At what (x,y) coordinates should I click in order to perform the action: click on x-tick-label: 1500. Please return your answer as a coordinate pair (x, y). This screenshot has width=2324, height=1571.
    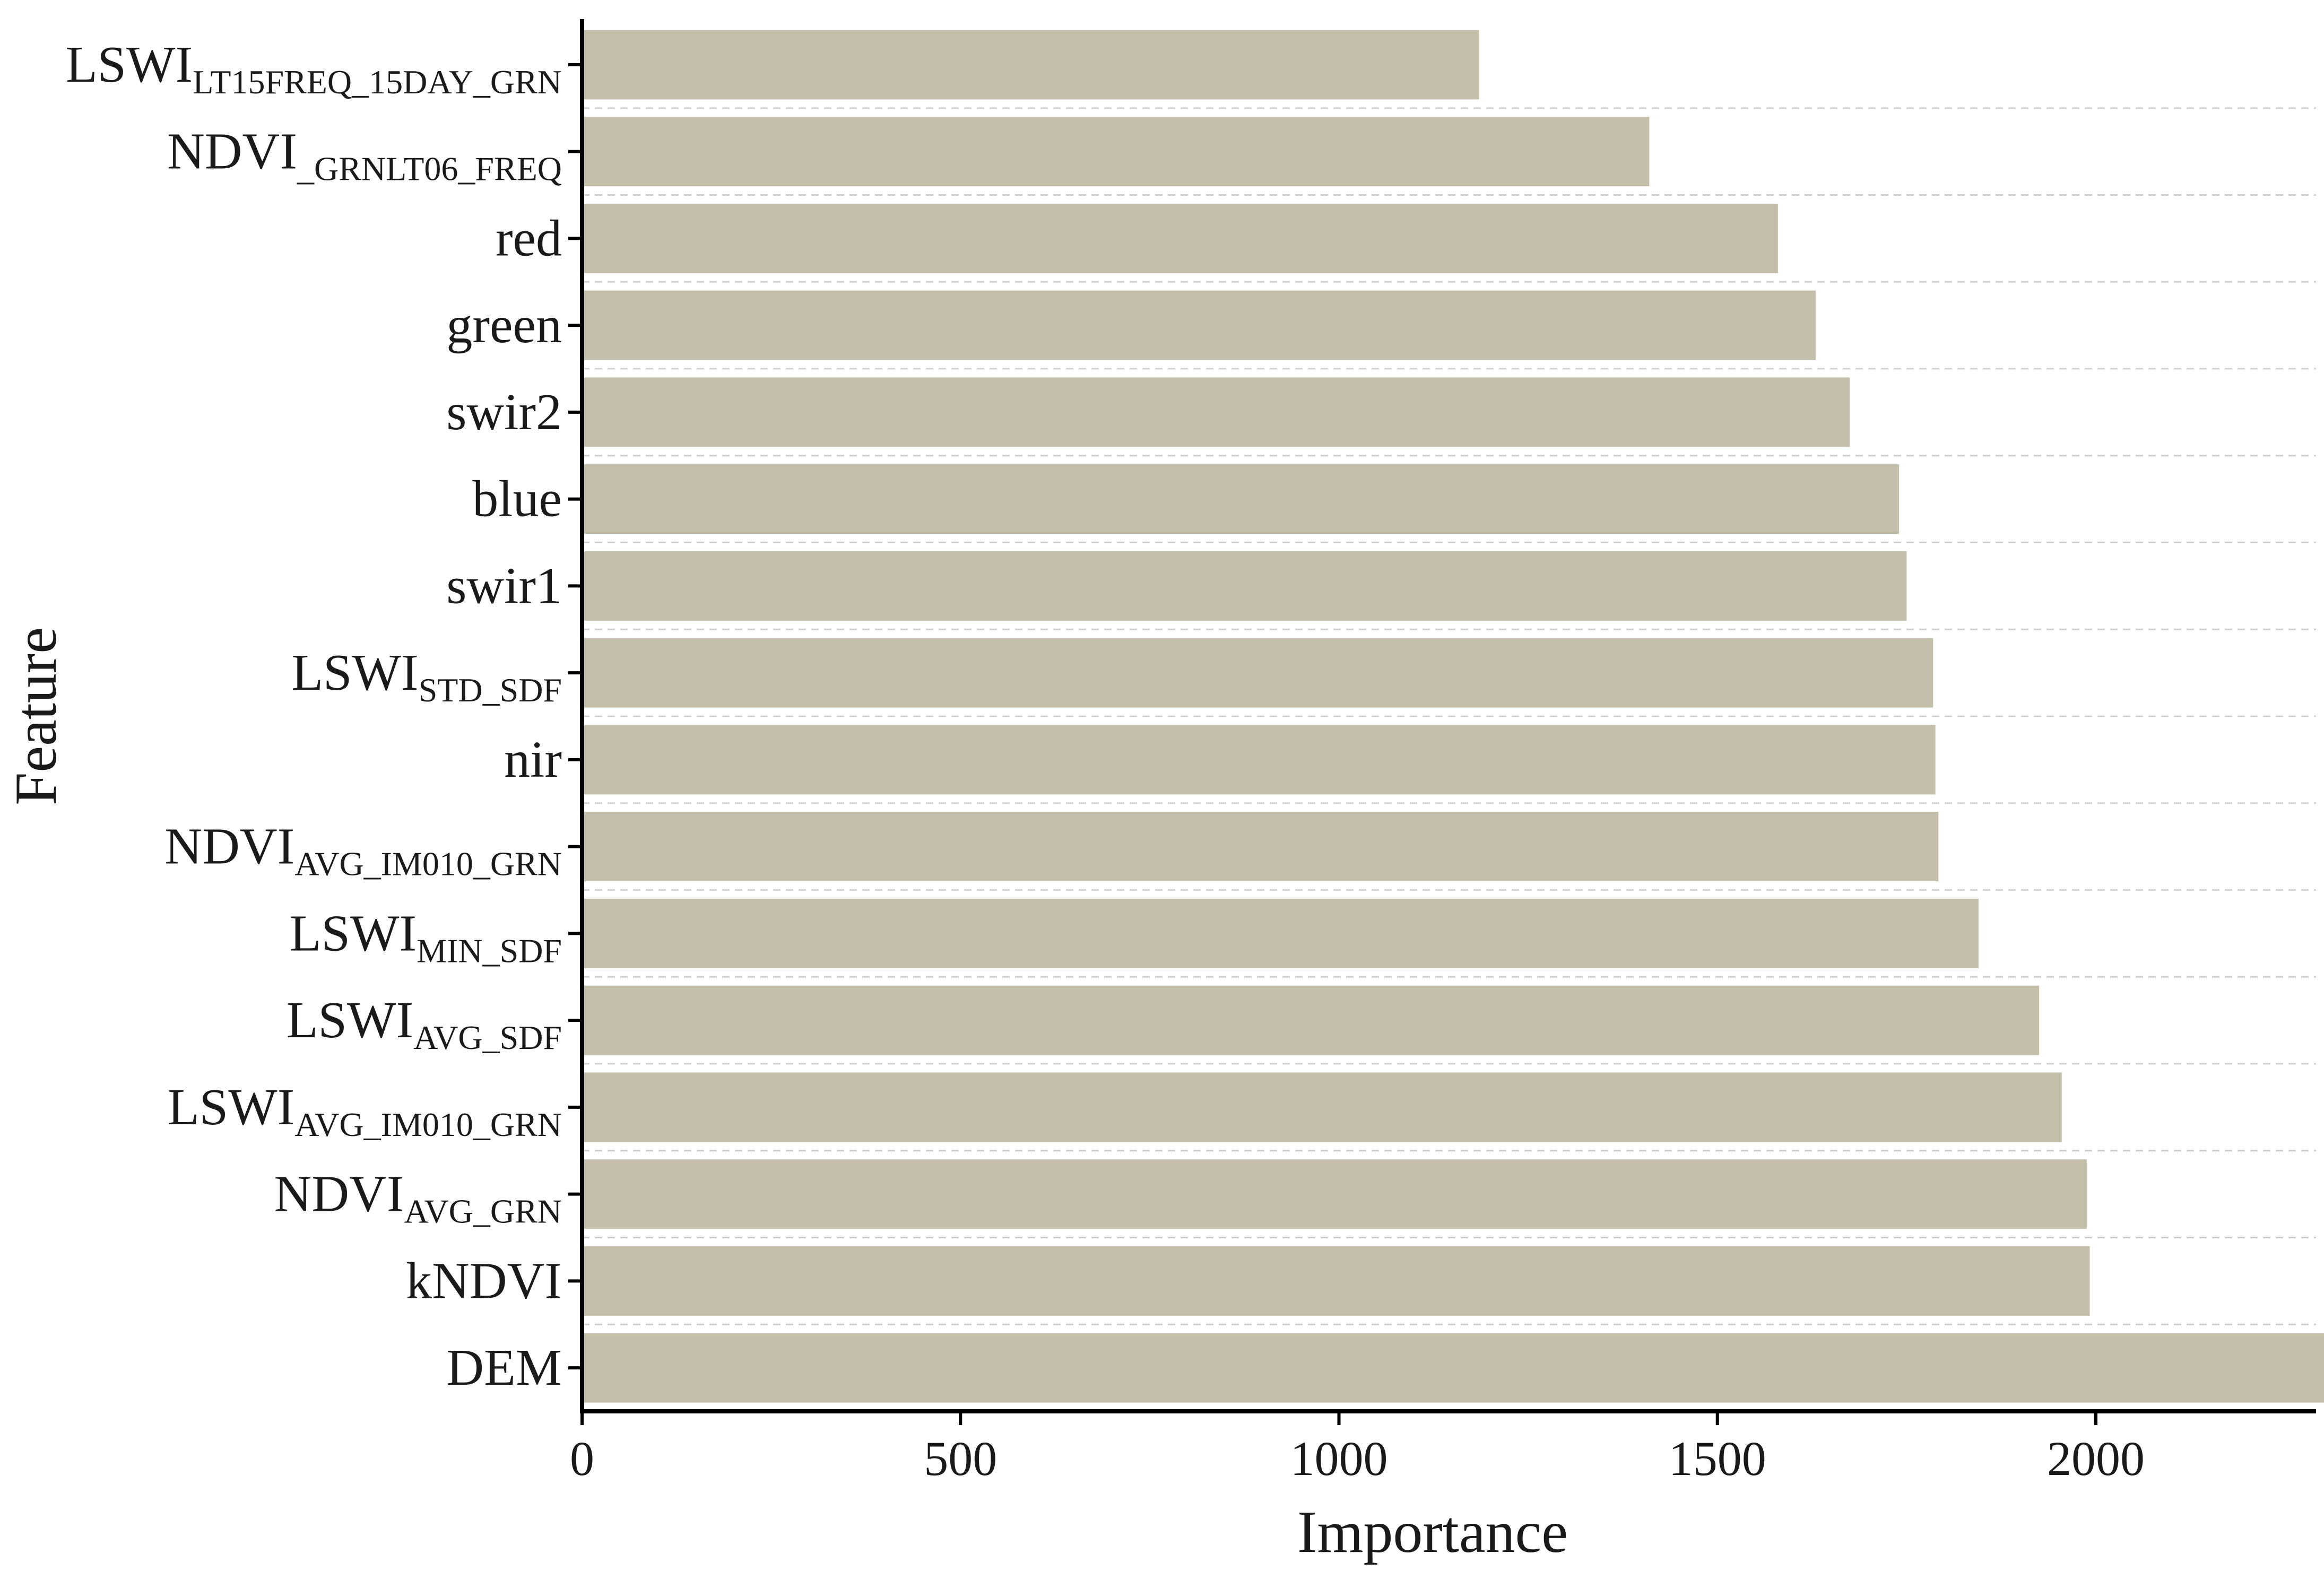
    Looking at the image, I should click on (1717, 1458).